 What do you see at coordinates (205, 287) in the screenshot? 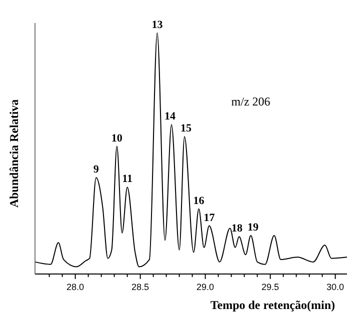
I see `x-tick-label: 29.0` at bounding box center [205, 287].